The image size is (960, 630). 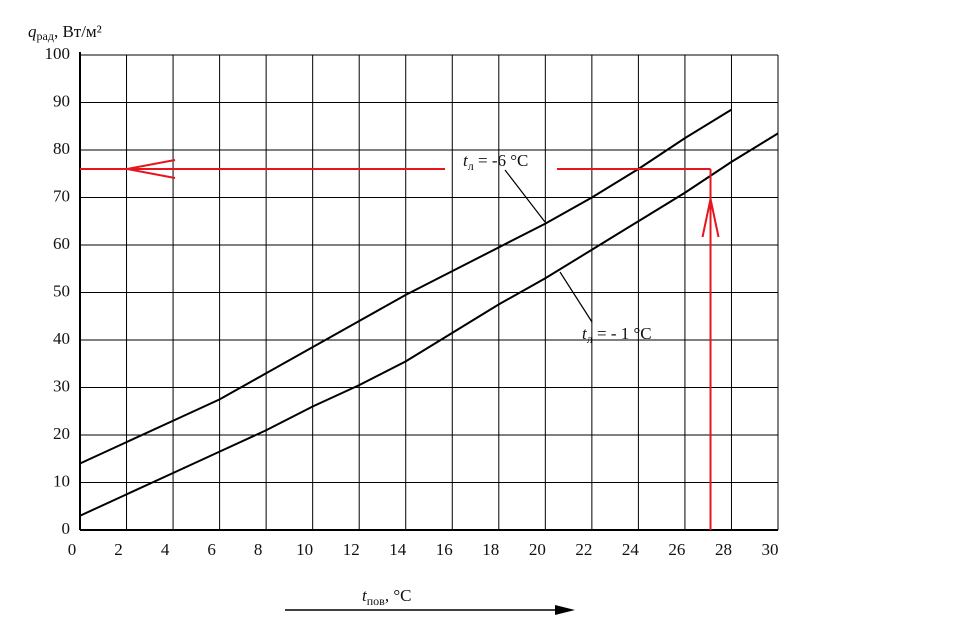 I want to click on y-tick-label: 0, so click(x=66, y=528).